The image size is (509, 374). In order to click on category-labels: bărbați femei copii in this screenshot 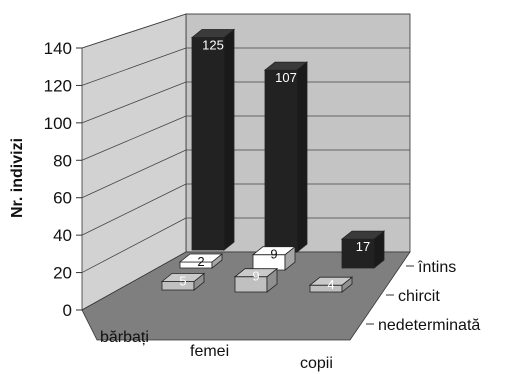, I will do `click(216, 350)`.